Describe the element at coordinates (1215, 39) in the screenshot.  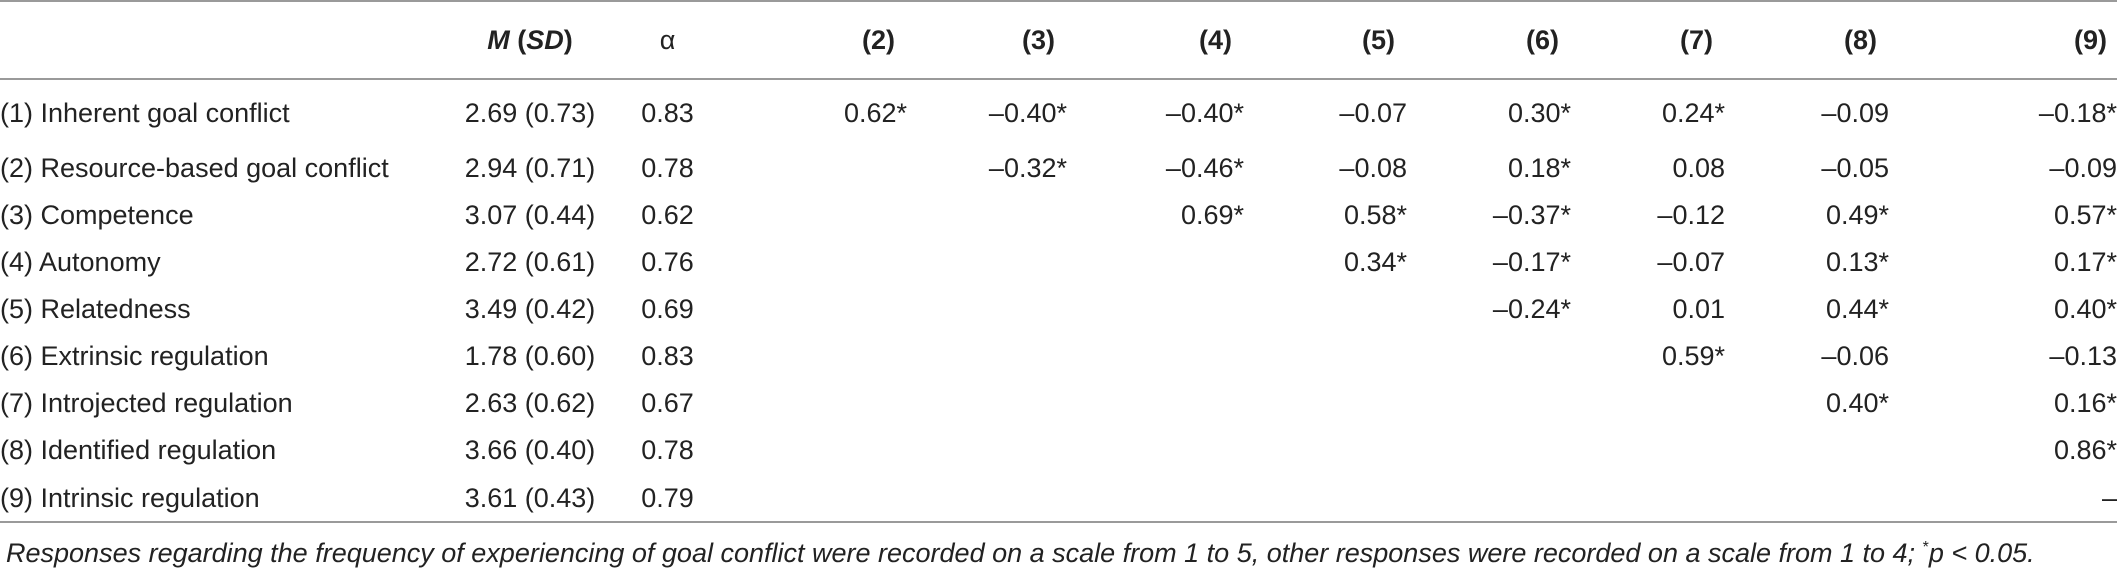
I see `header-col-4: (4)` at that location.